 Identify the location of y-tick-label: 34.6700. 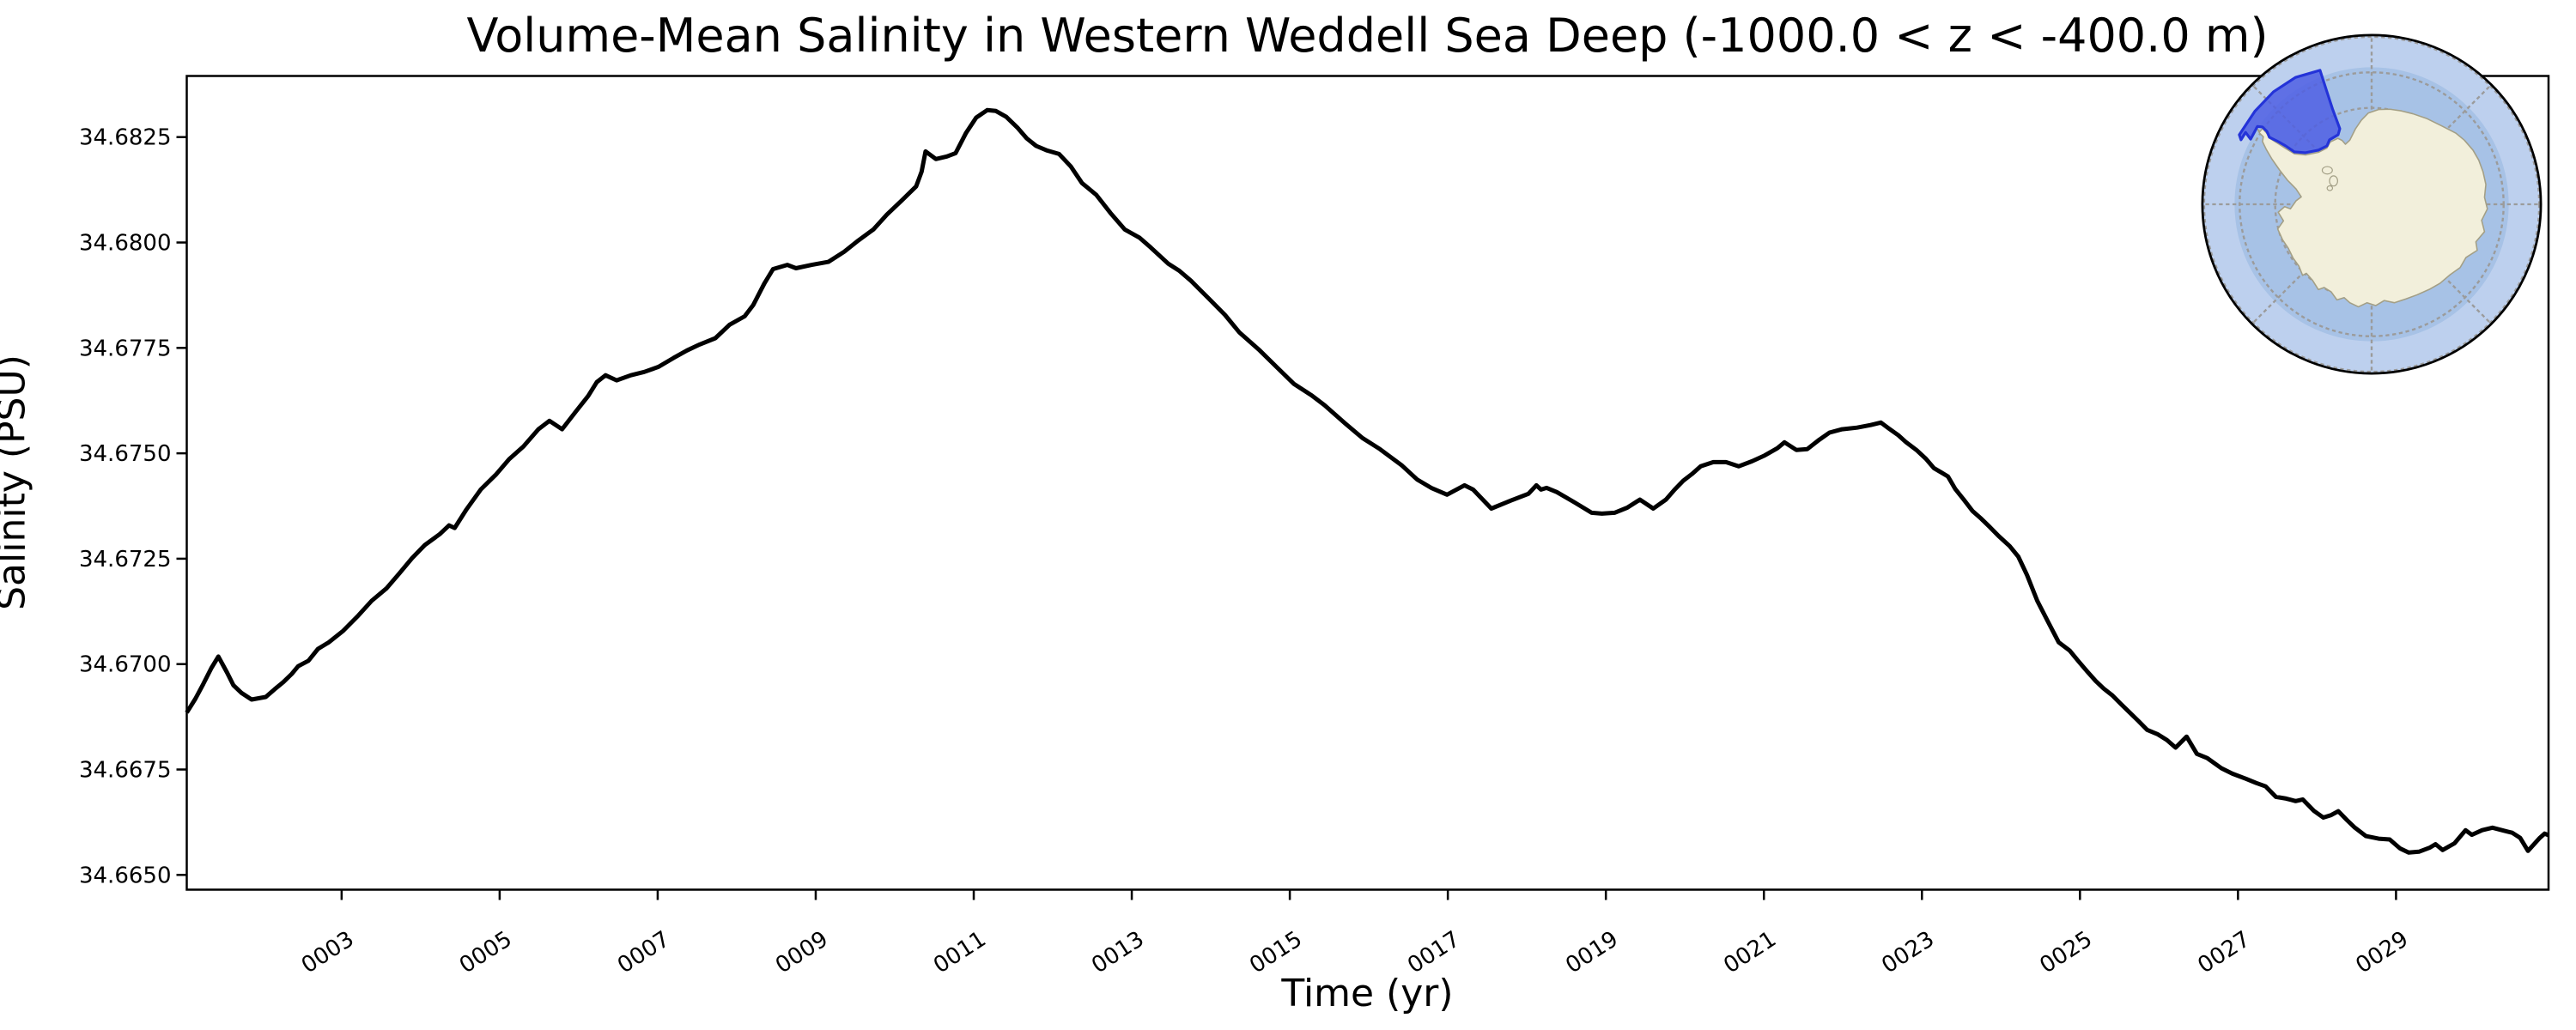
(126, 665).